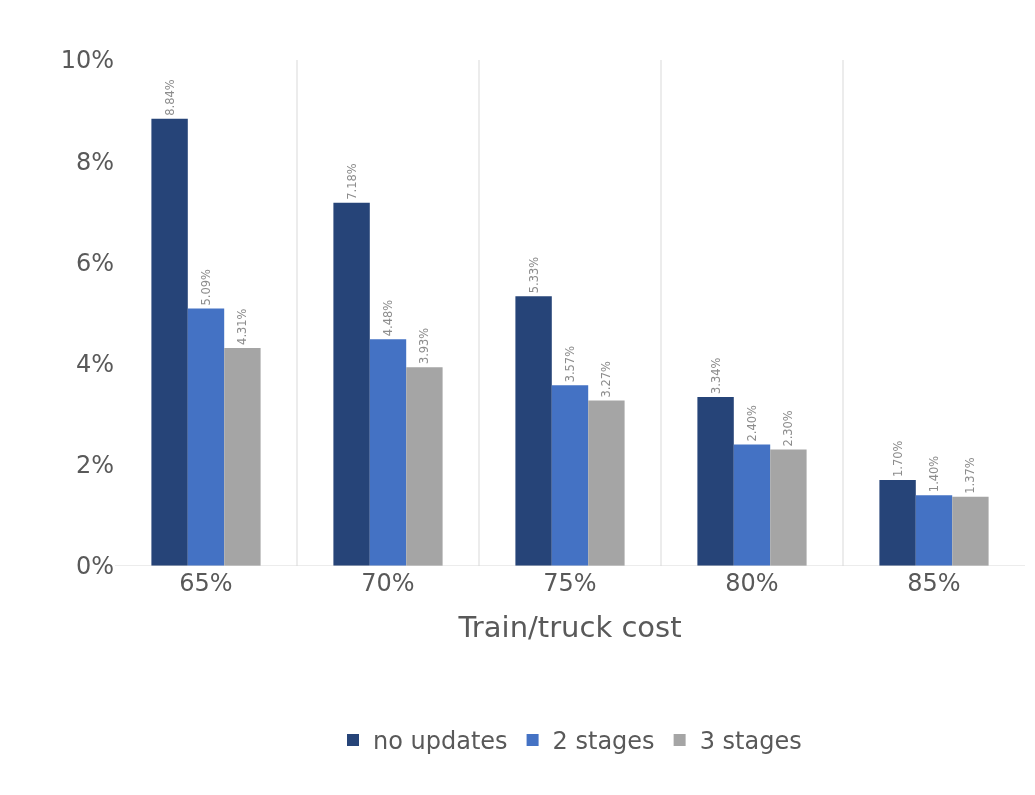 The image size is (1035, 795). What do you see at coordinates (94, 566) in the screenshot?
I see `y-tick-label: 0%` at bounding box center [94, 566].